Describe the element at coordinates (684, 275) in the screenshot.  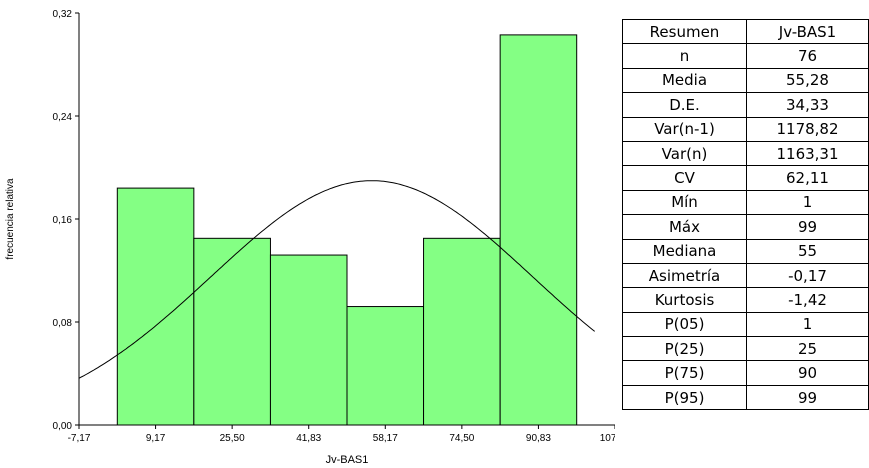
I see `stat-label: Asimetría` at that location.